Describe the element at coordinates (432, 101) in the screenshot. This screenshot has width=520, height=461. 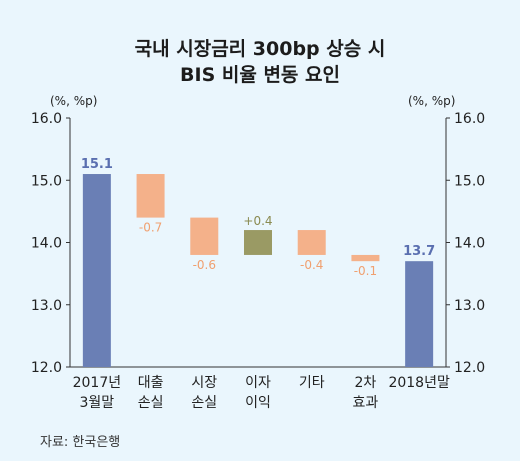
I see `right-axis-unit: (%, %p)` at that location.